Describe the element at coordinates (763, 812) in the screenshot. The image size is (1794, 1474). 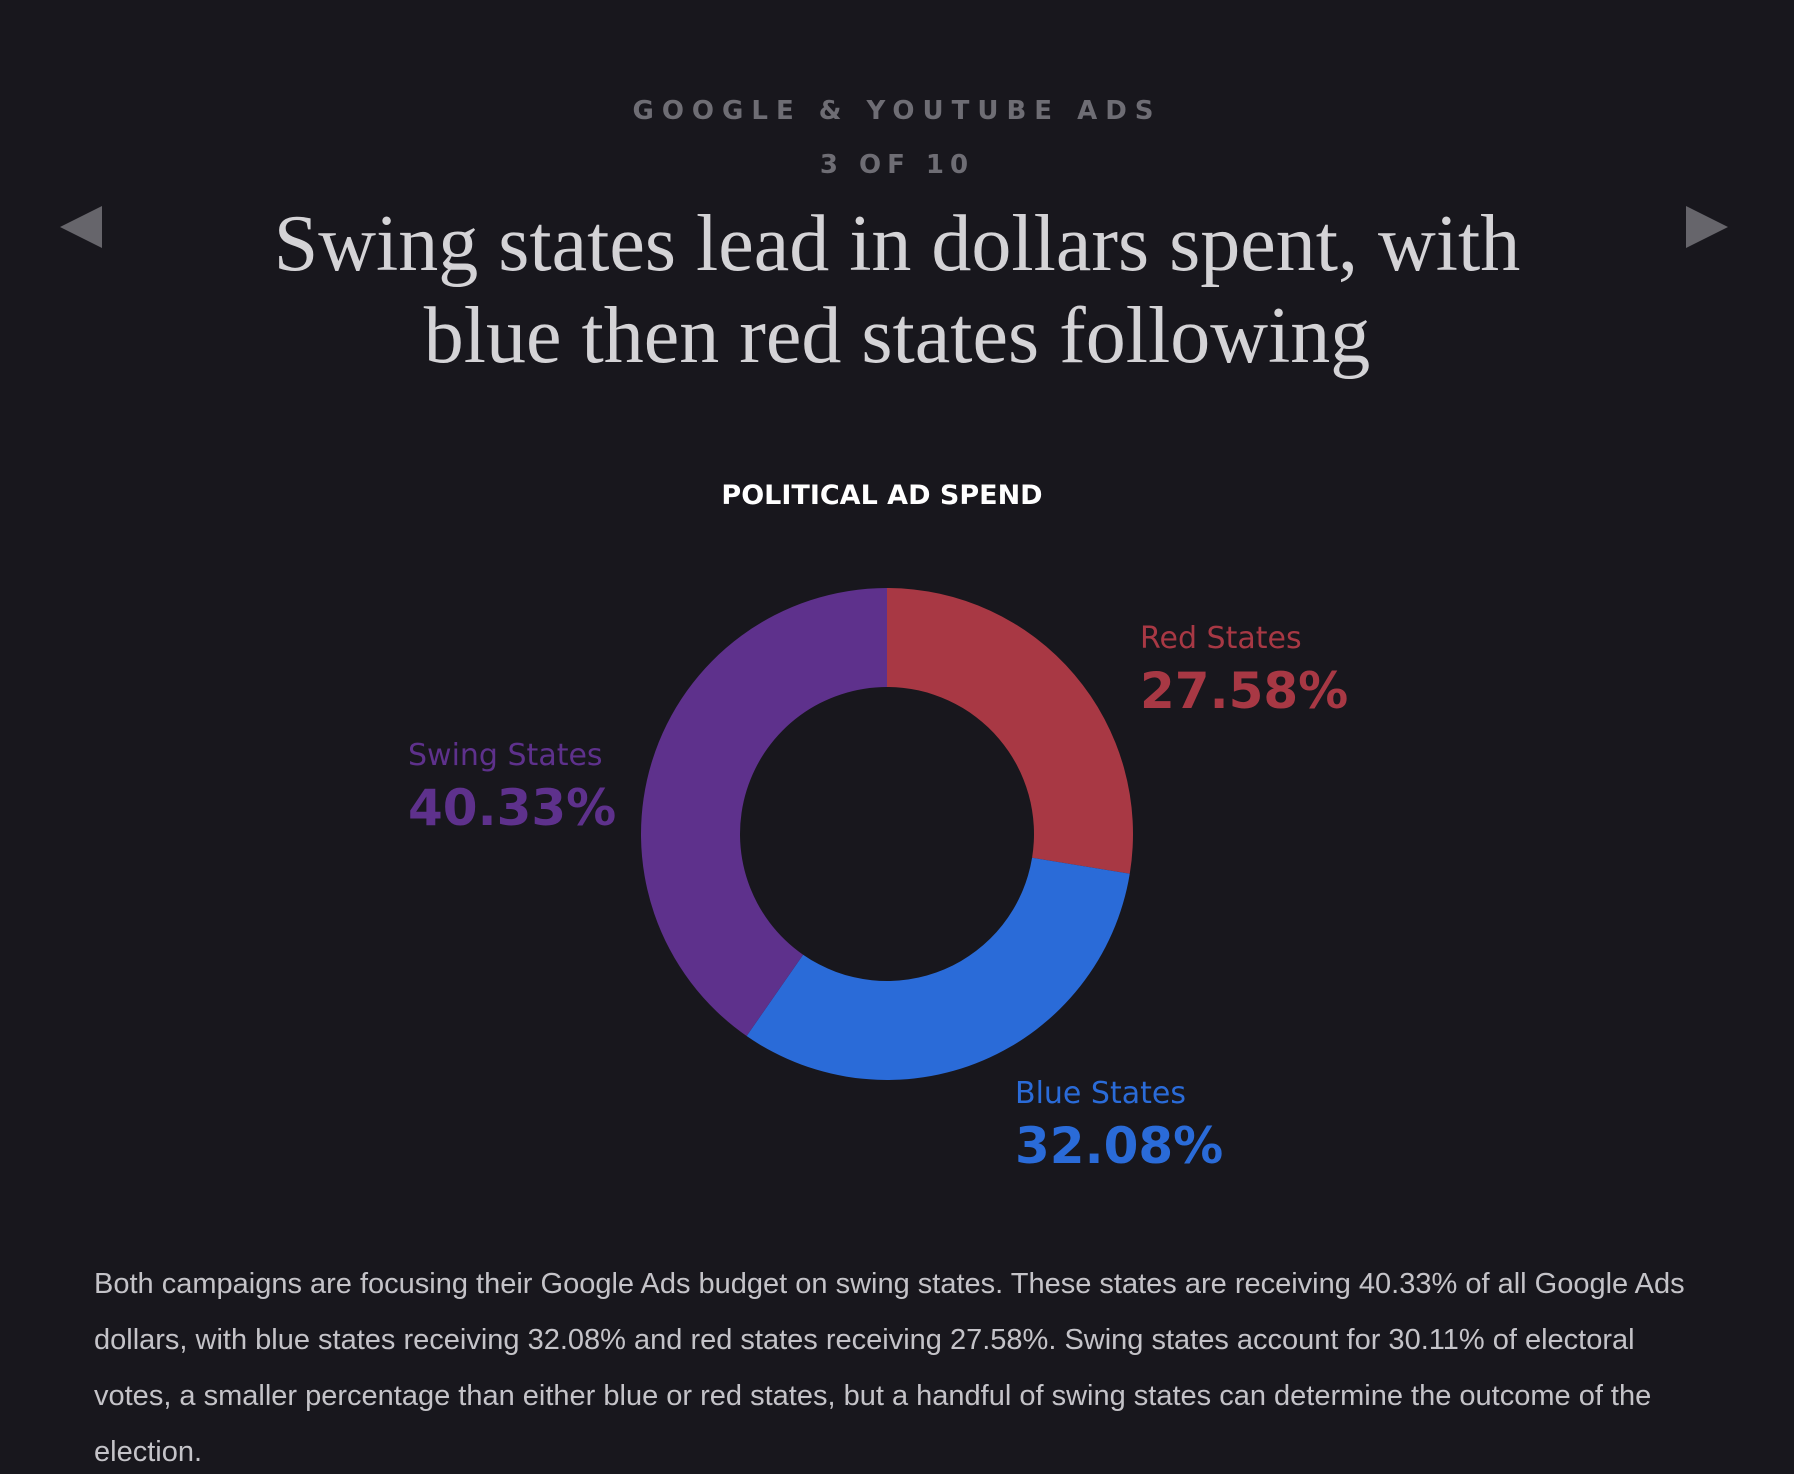
I see `slice-swing-states` at that location.